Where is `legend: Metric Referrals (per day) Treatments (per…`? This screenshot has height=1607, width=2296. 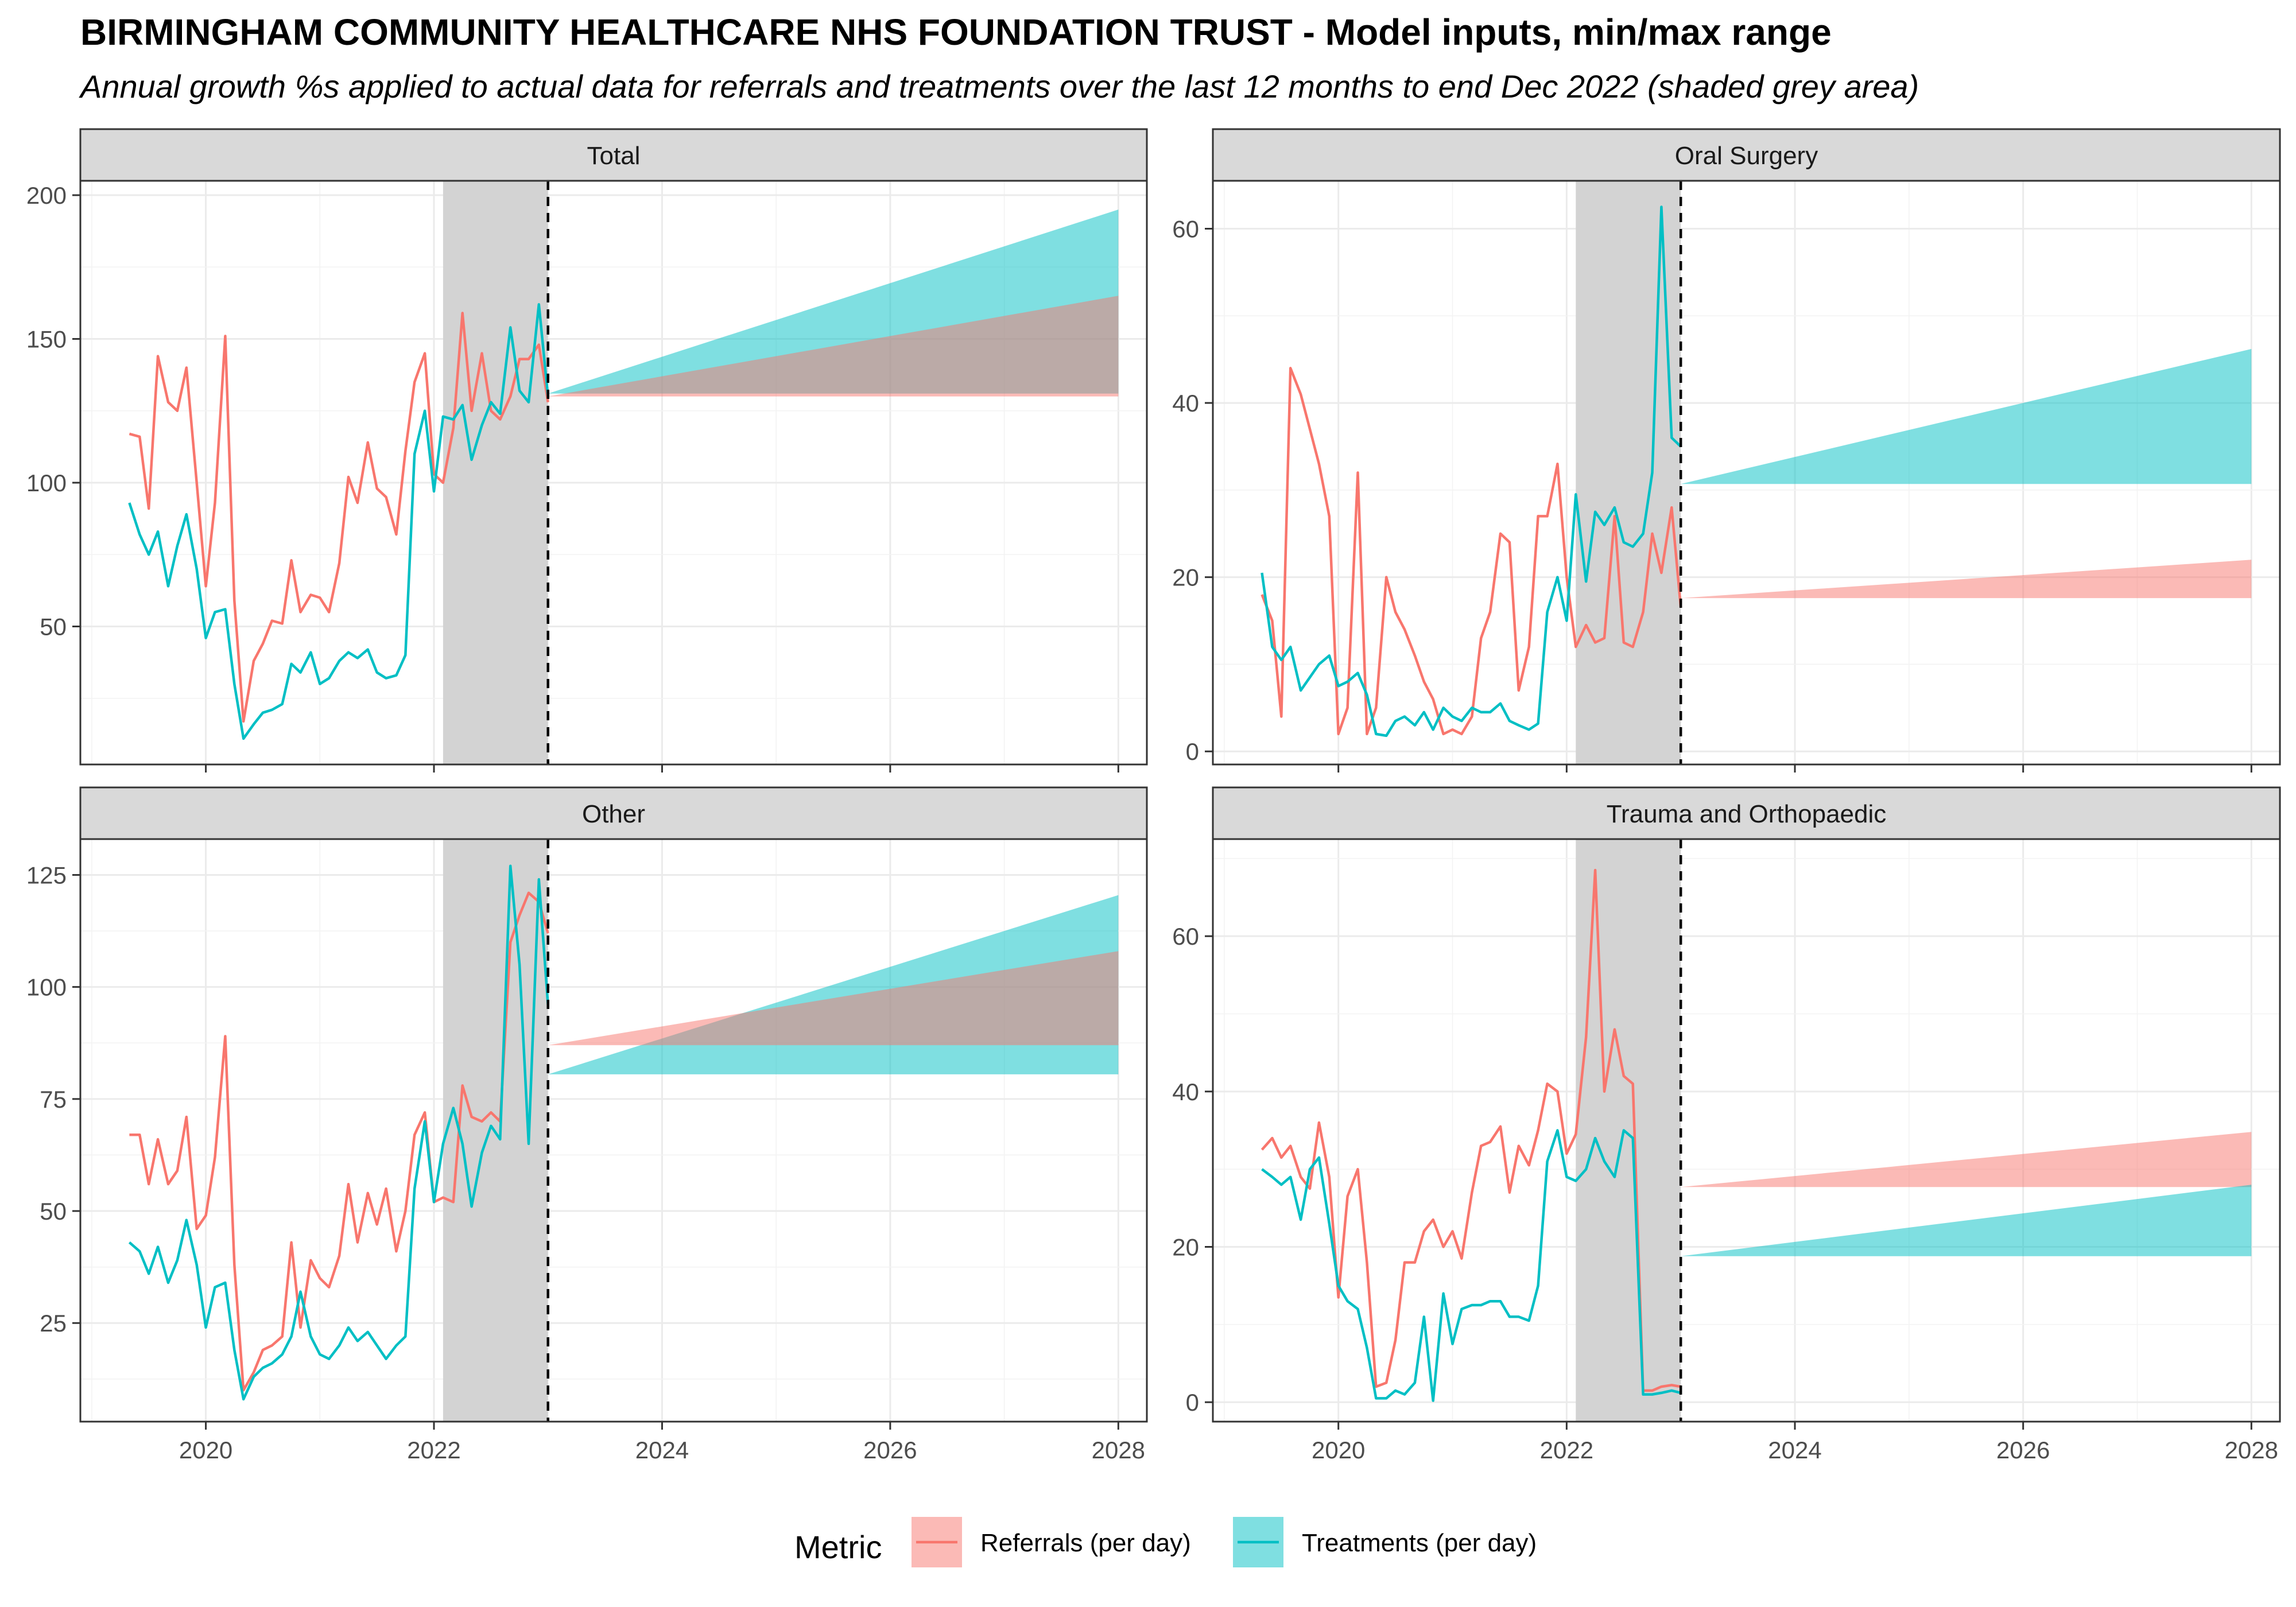 legend: Metric Referrals (per day) Treatments (per… is located at coordinates (1165, 1542).